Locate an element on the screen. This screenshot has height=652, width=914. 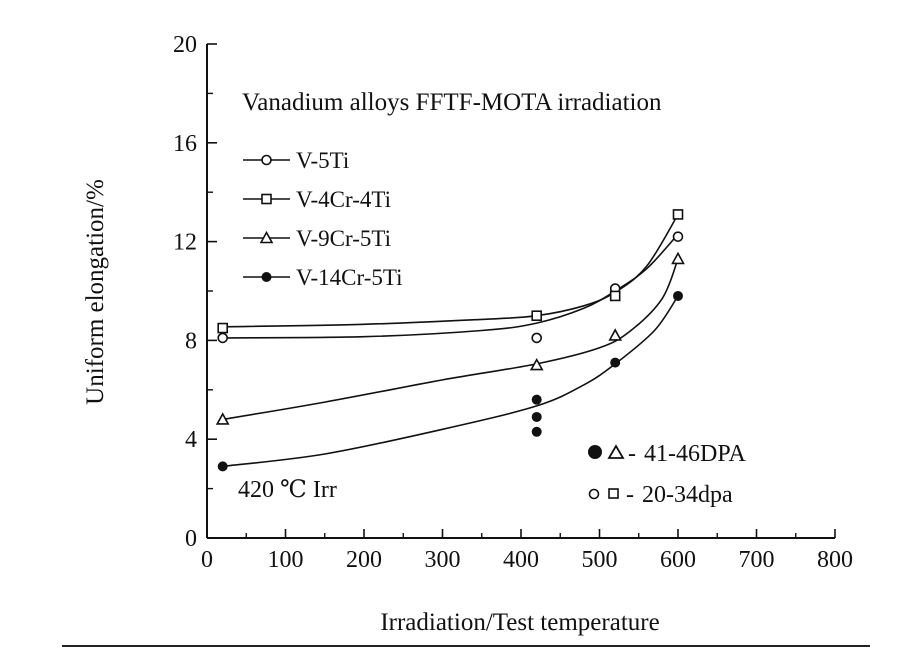
dose-key-filled-label: 41-46DPA is located at coordinates (695, 454).